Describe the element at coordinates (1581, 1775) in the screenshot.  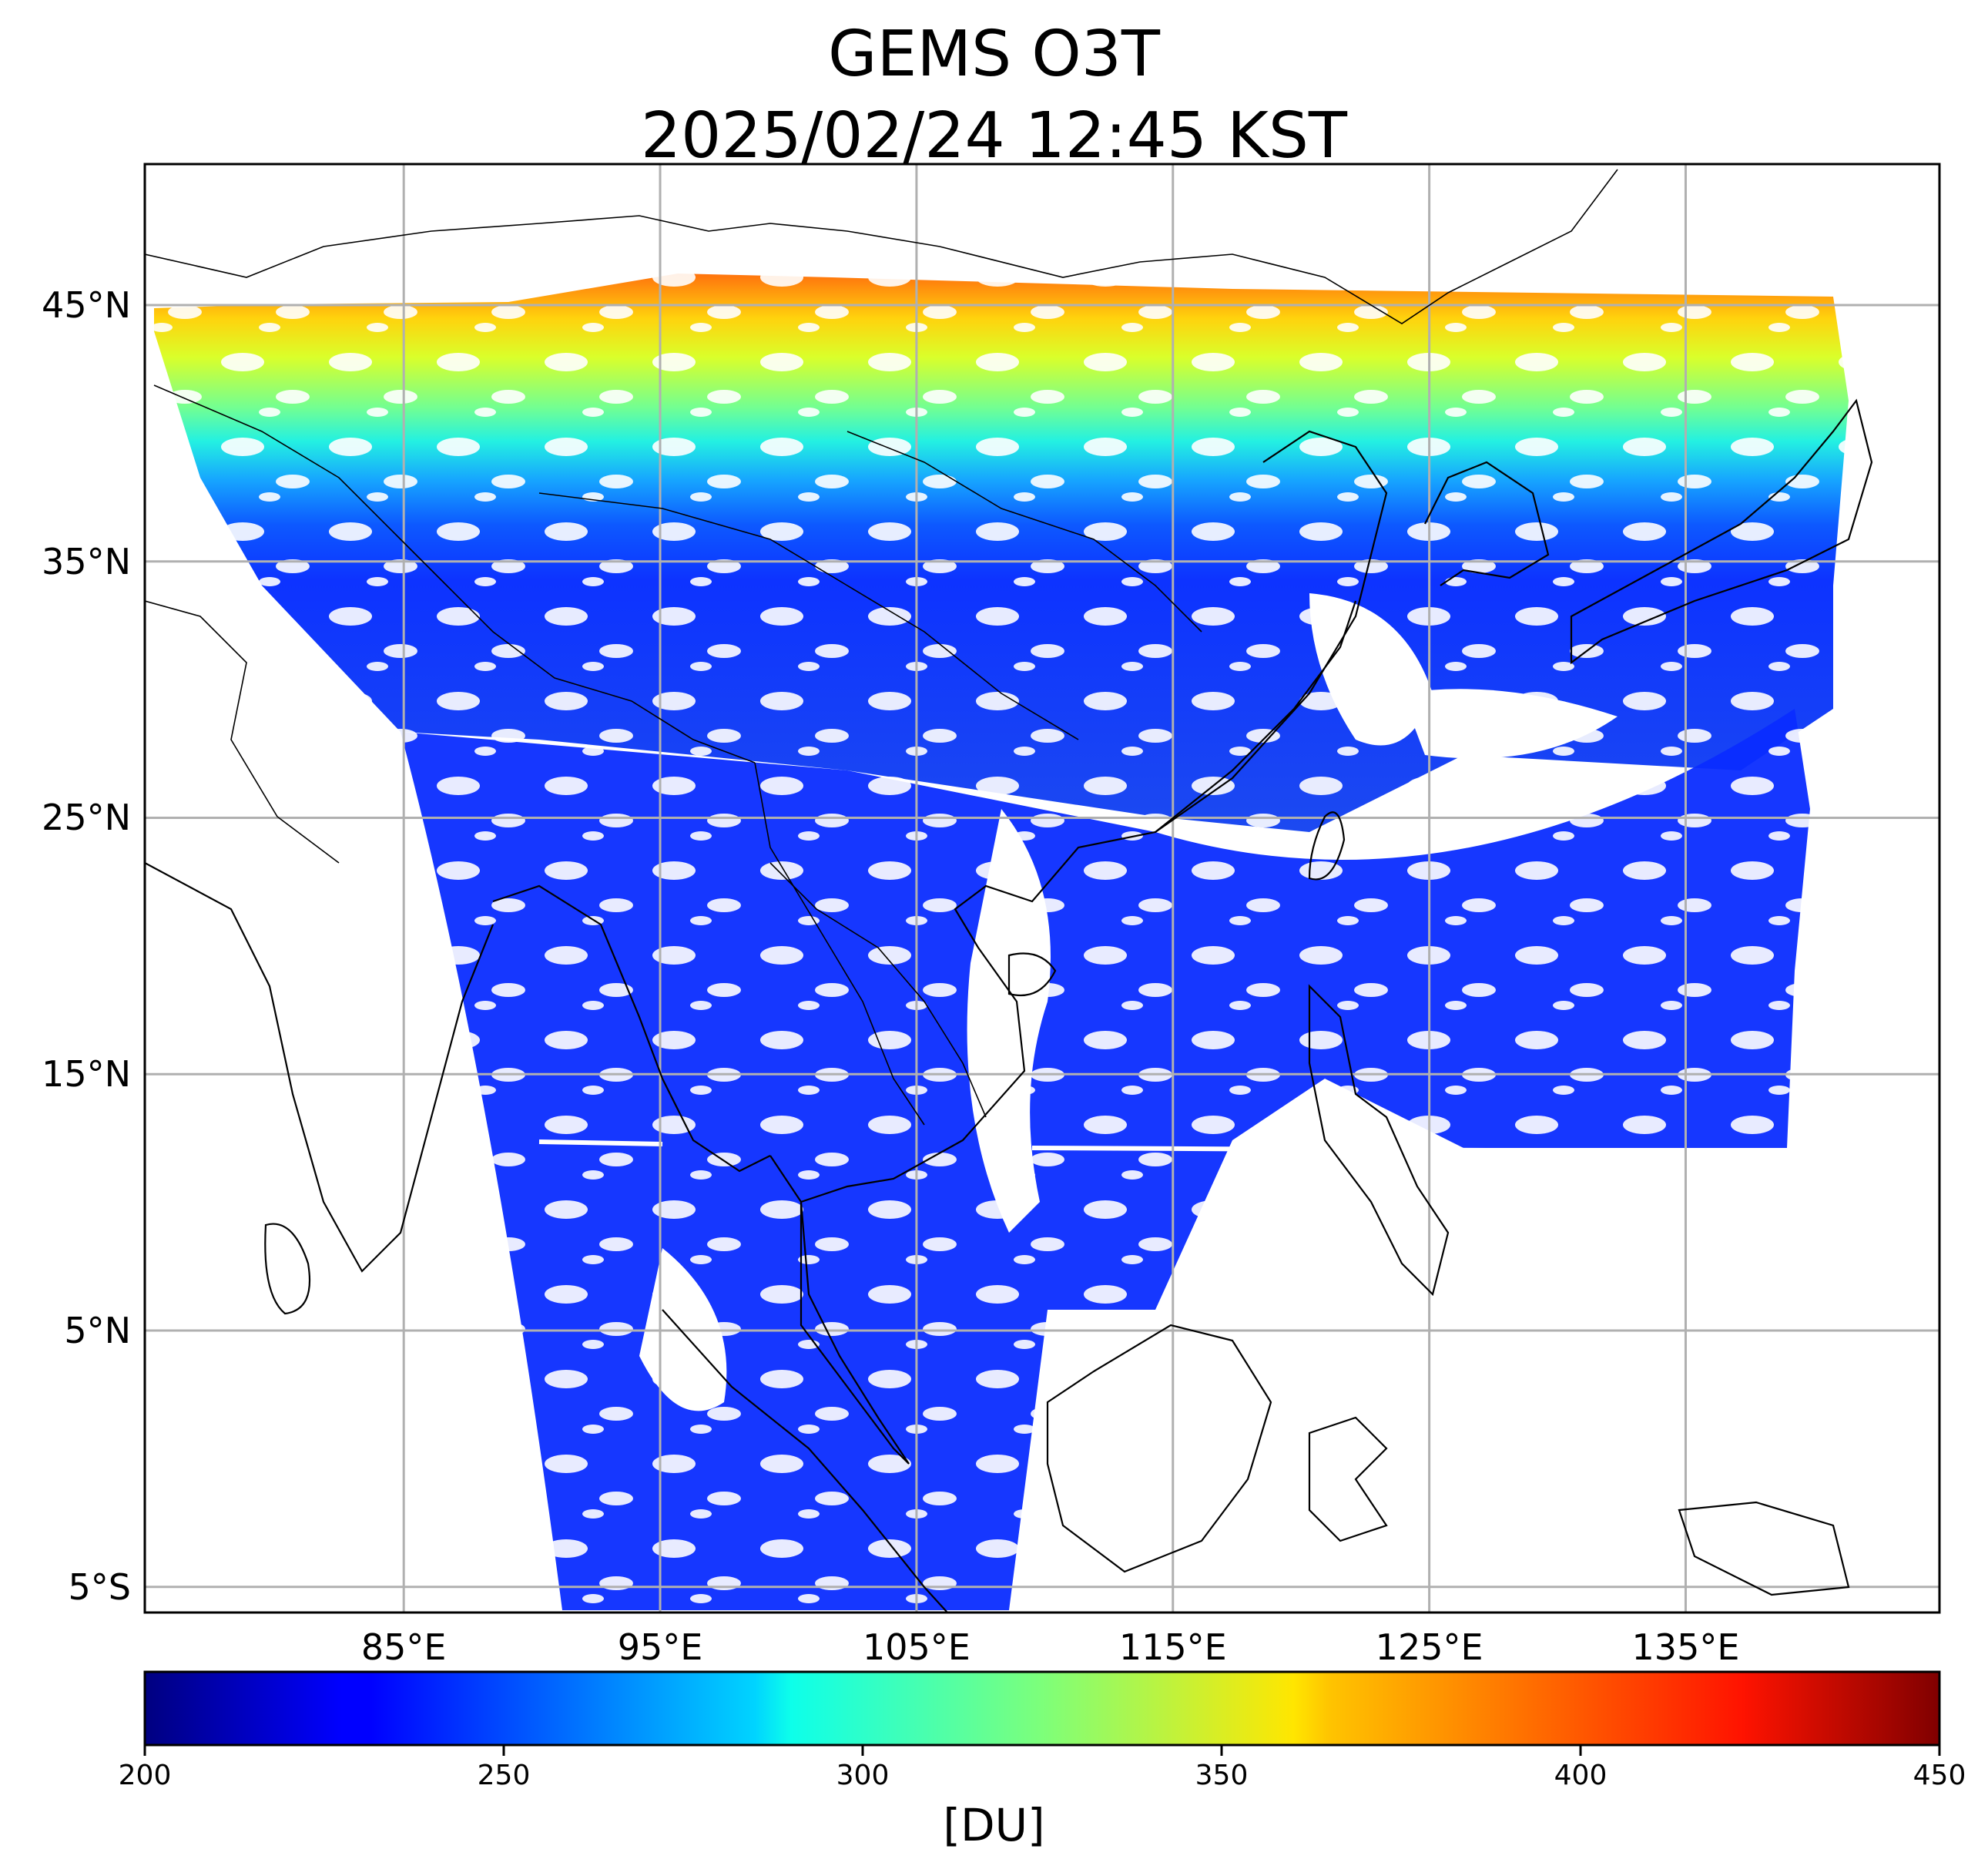
I see `colorbar-tick-label: 400` at that location.